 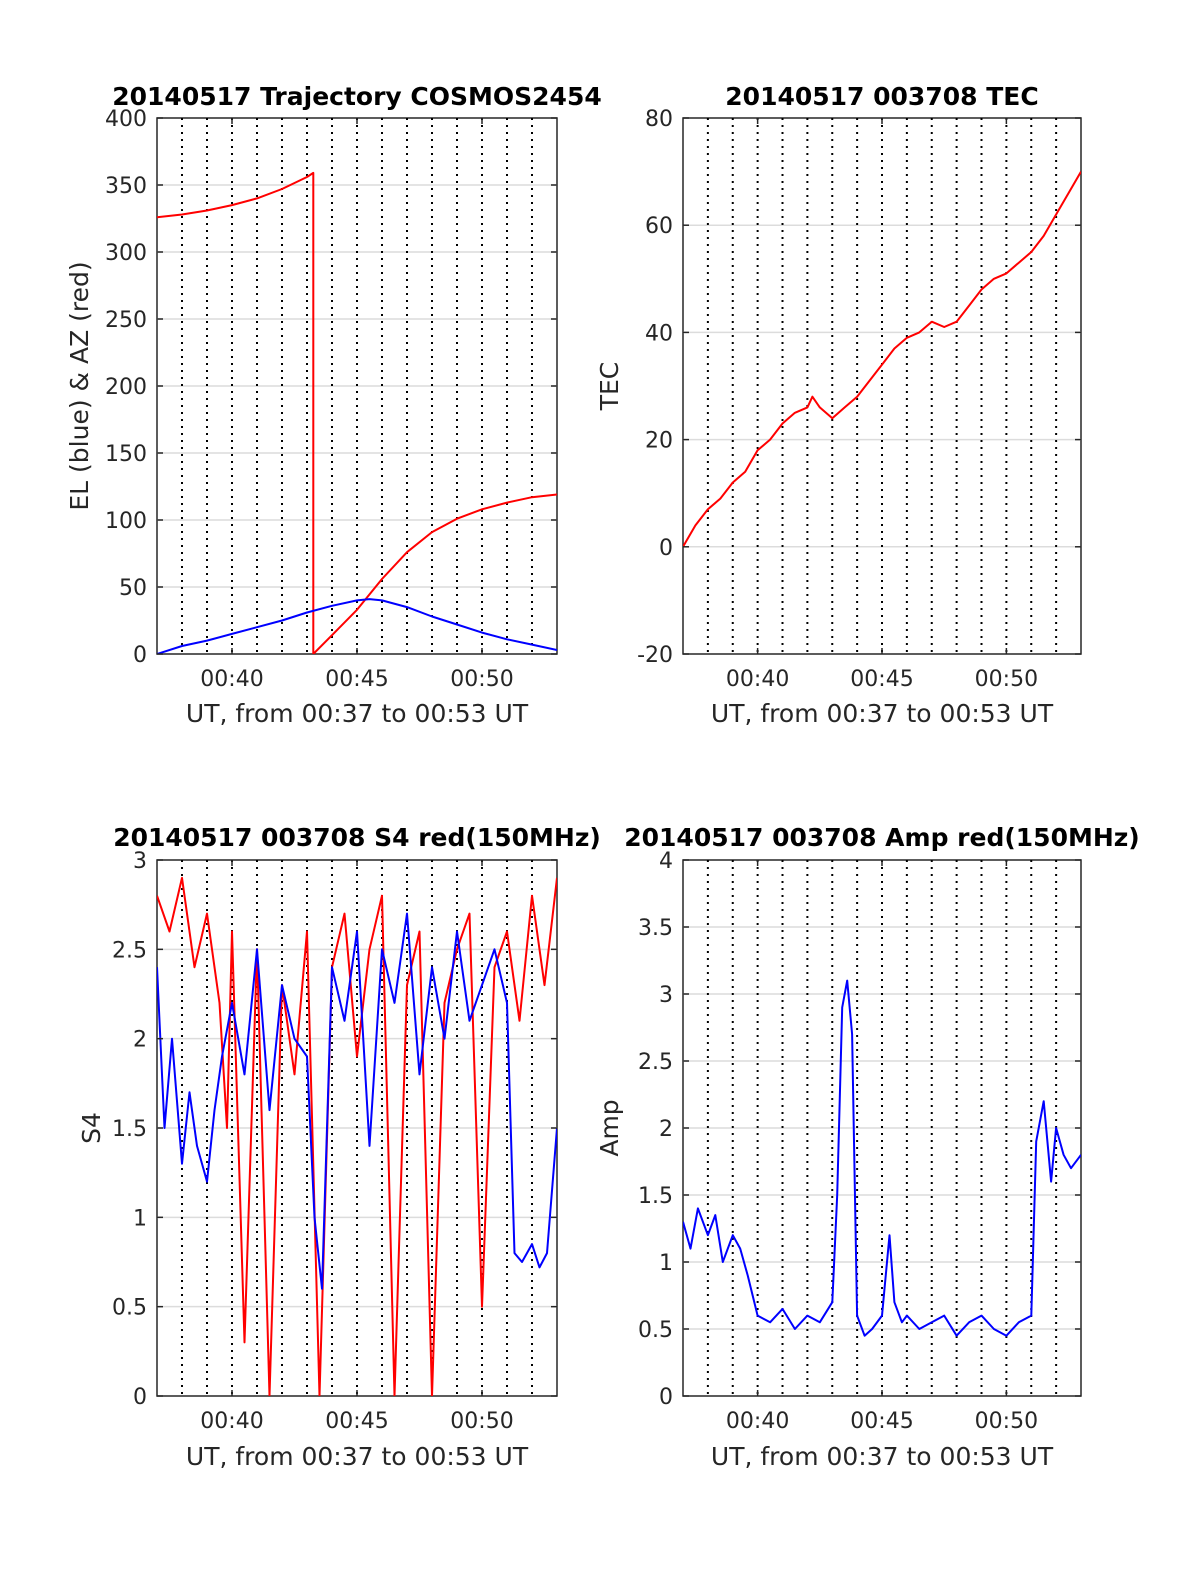 I want to click on y-tick-label: 60, so click(x=659, y=226).